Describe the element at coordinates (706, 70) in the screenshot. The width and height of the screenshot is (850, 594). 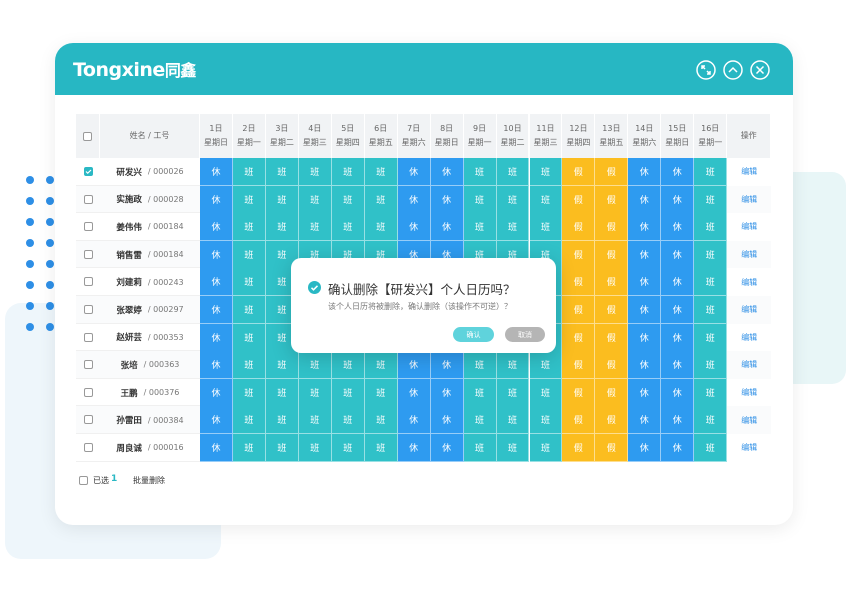
I see `expand-button` at that location.